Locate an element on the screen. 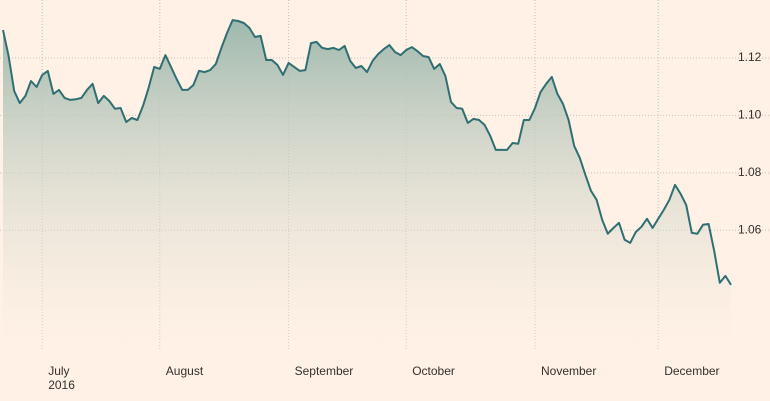  y-tick-label: 1.06 is located at coordinates (750, 229).